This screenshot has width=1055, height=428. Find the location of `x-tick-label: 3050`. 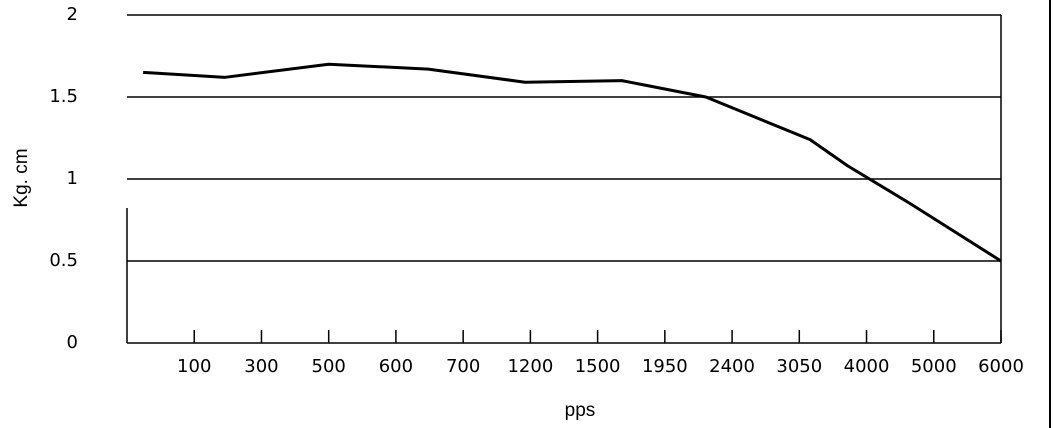

x-tick-label: 3050 is located at coordinates (799, 366).